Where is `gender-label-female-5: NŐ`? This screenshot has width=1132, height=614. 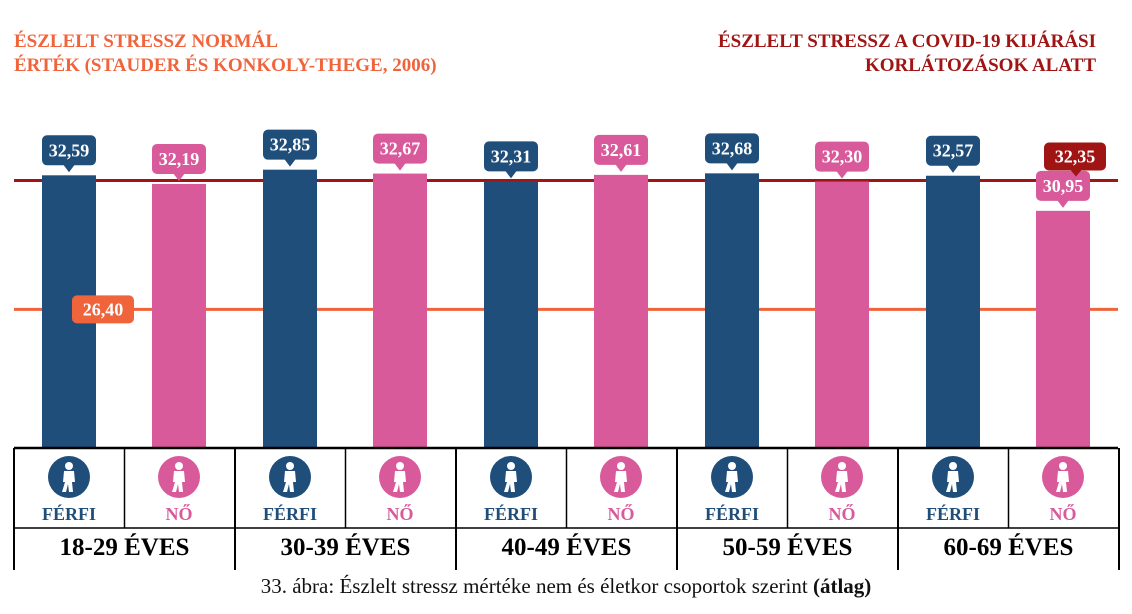 gender-label-female-5: NŐ is located at coordinates (1063, 513).